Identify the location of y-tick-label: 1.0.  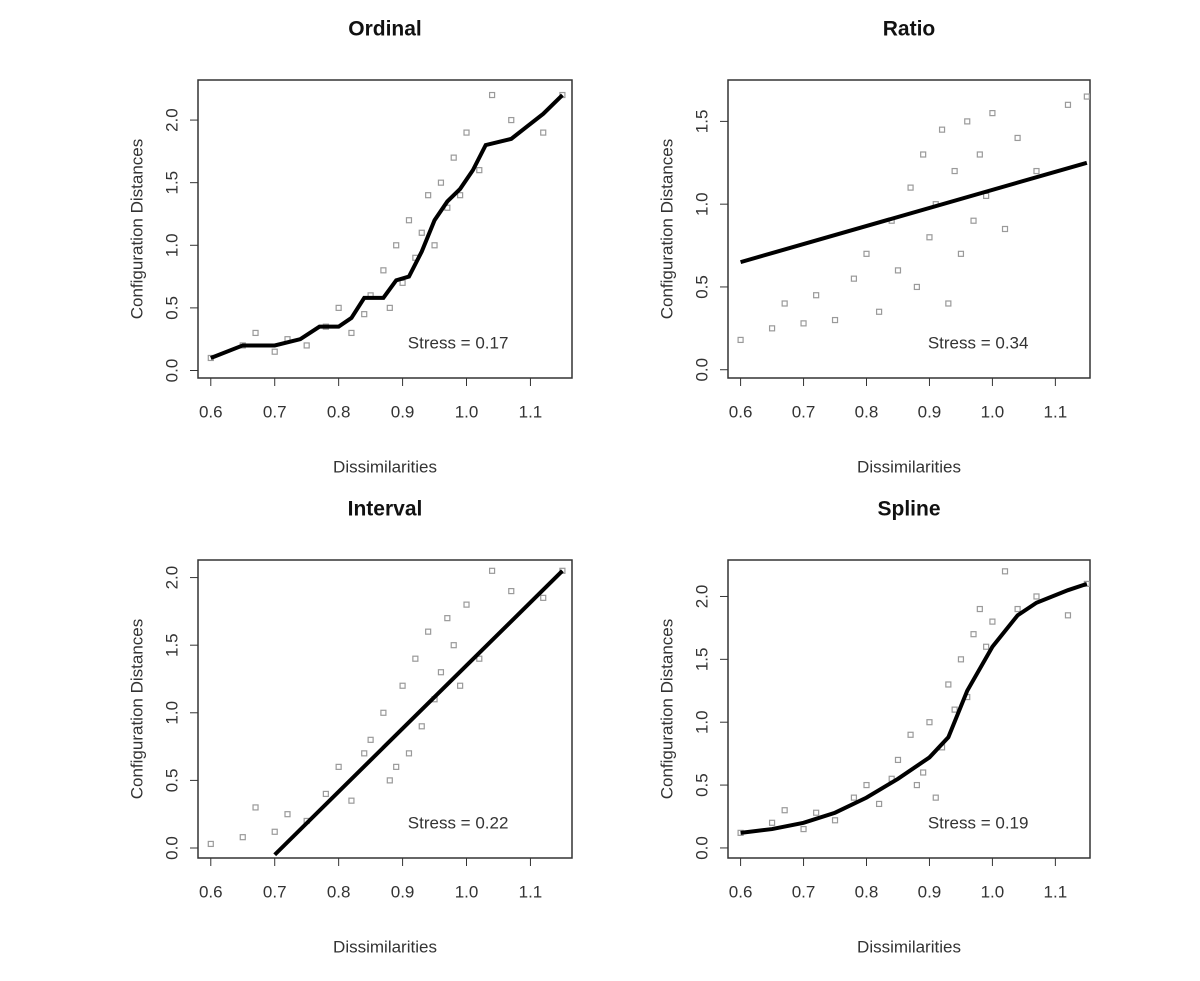
(701, 722).